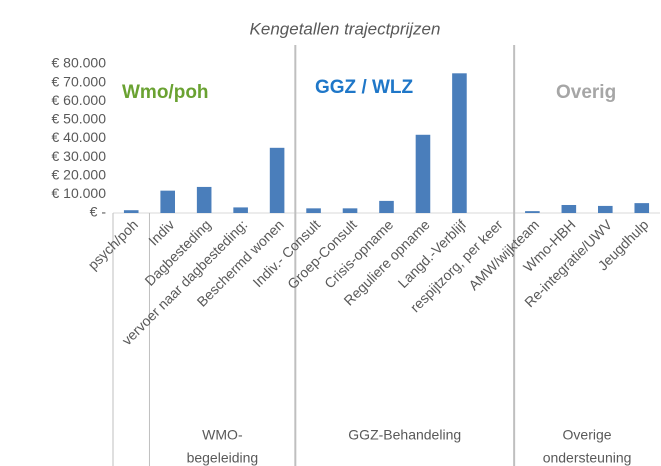  I want to click on group-label: ondersteuning, so click(587, 458).